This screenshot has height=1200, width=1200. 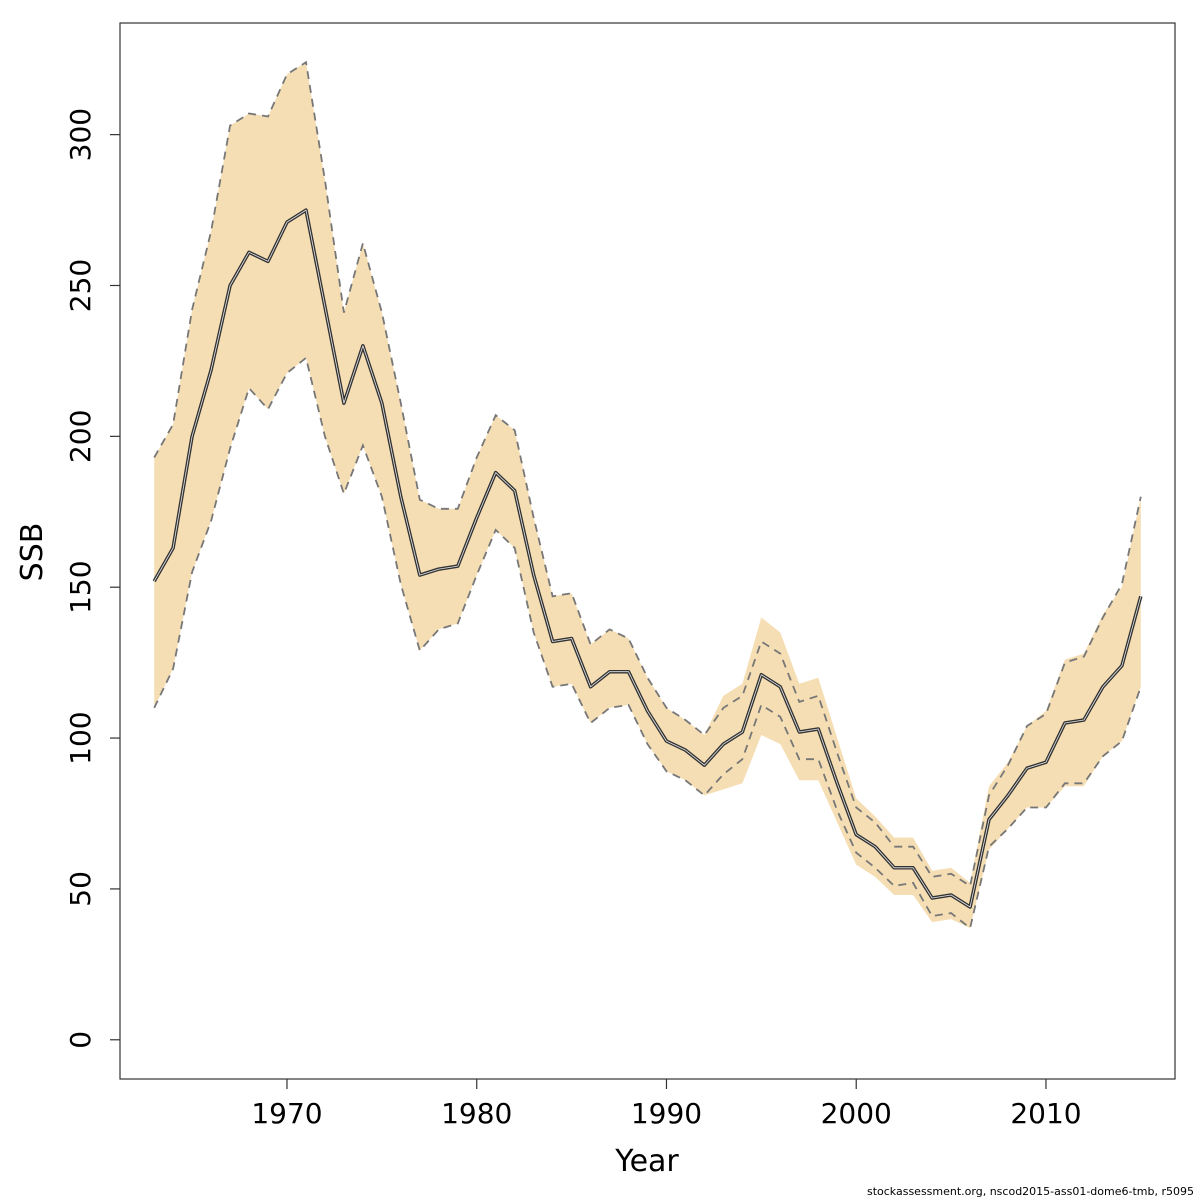 What do you see at coordinates (666, 1113) in the screenshot?
I see `x-tick-label: 1990` at bounding box center [666, 1113].